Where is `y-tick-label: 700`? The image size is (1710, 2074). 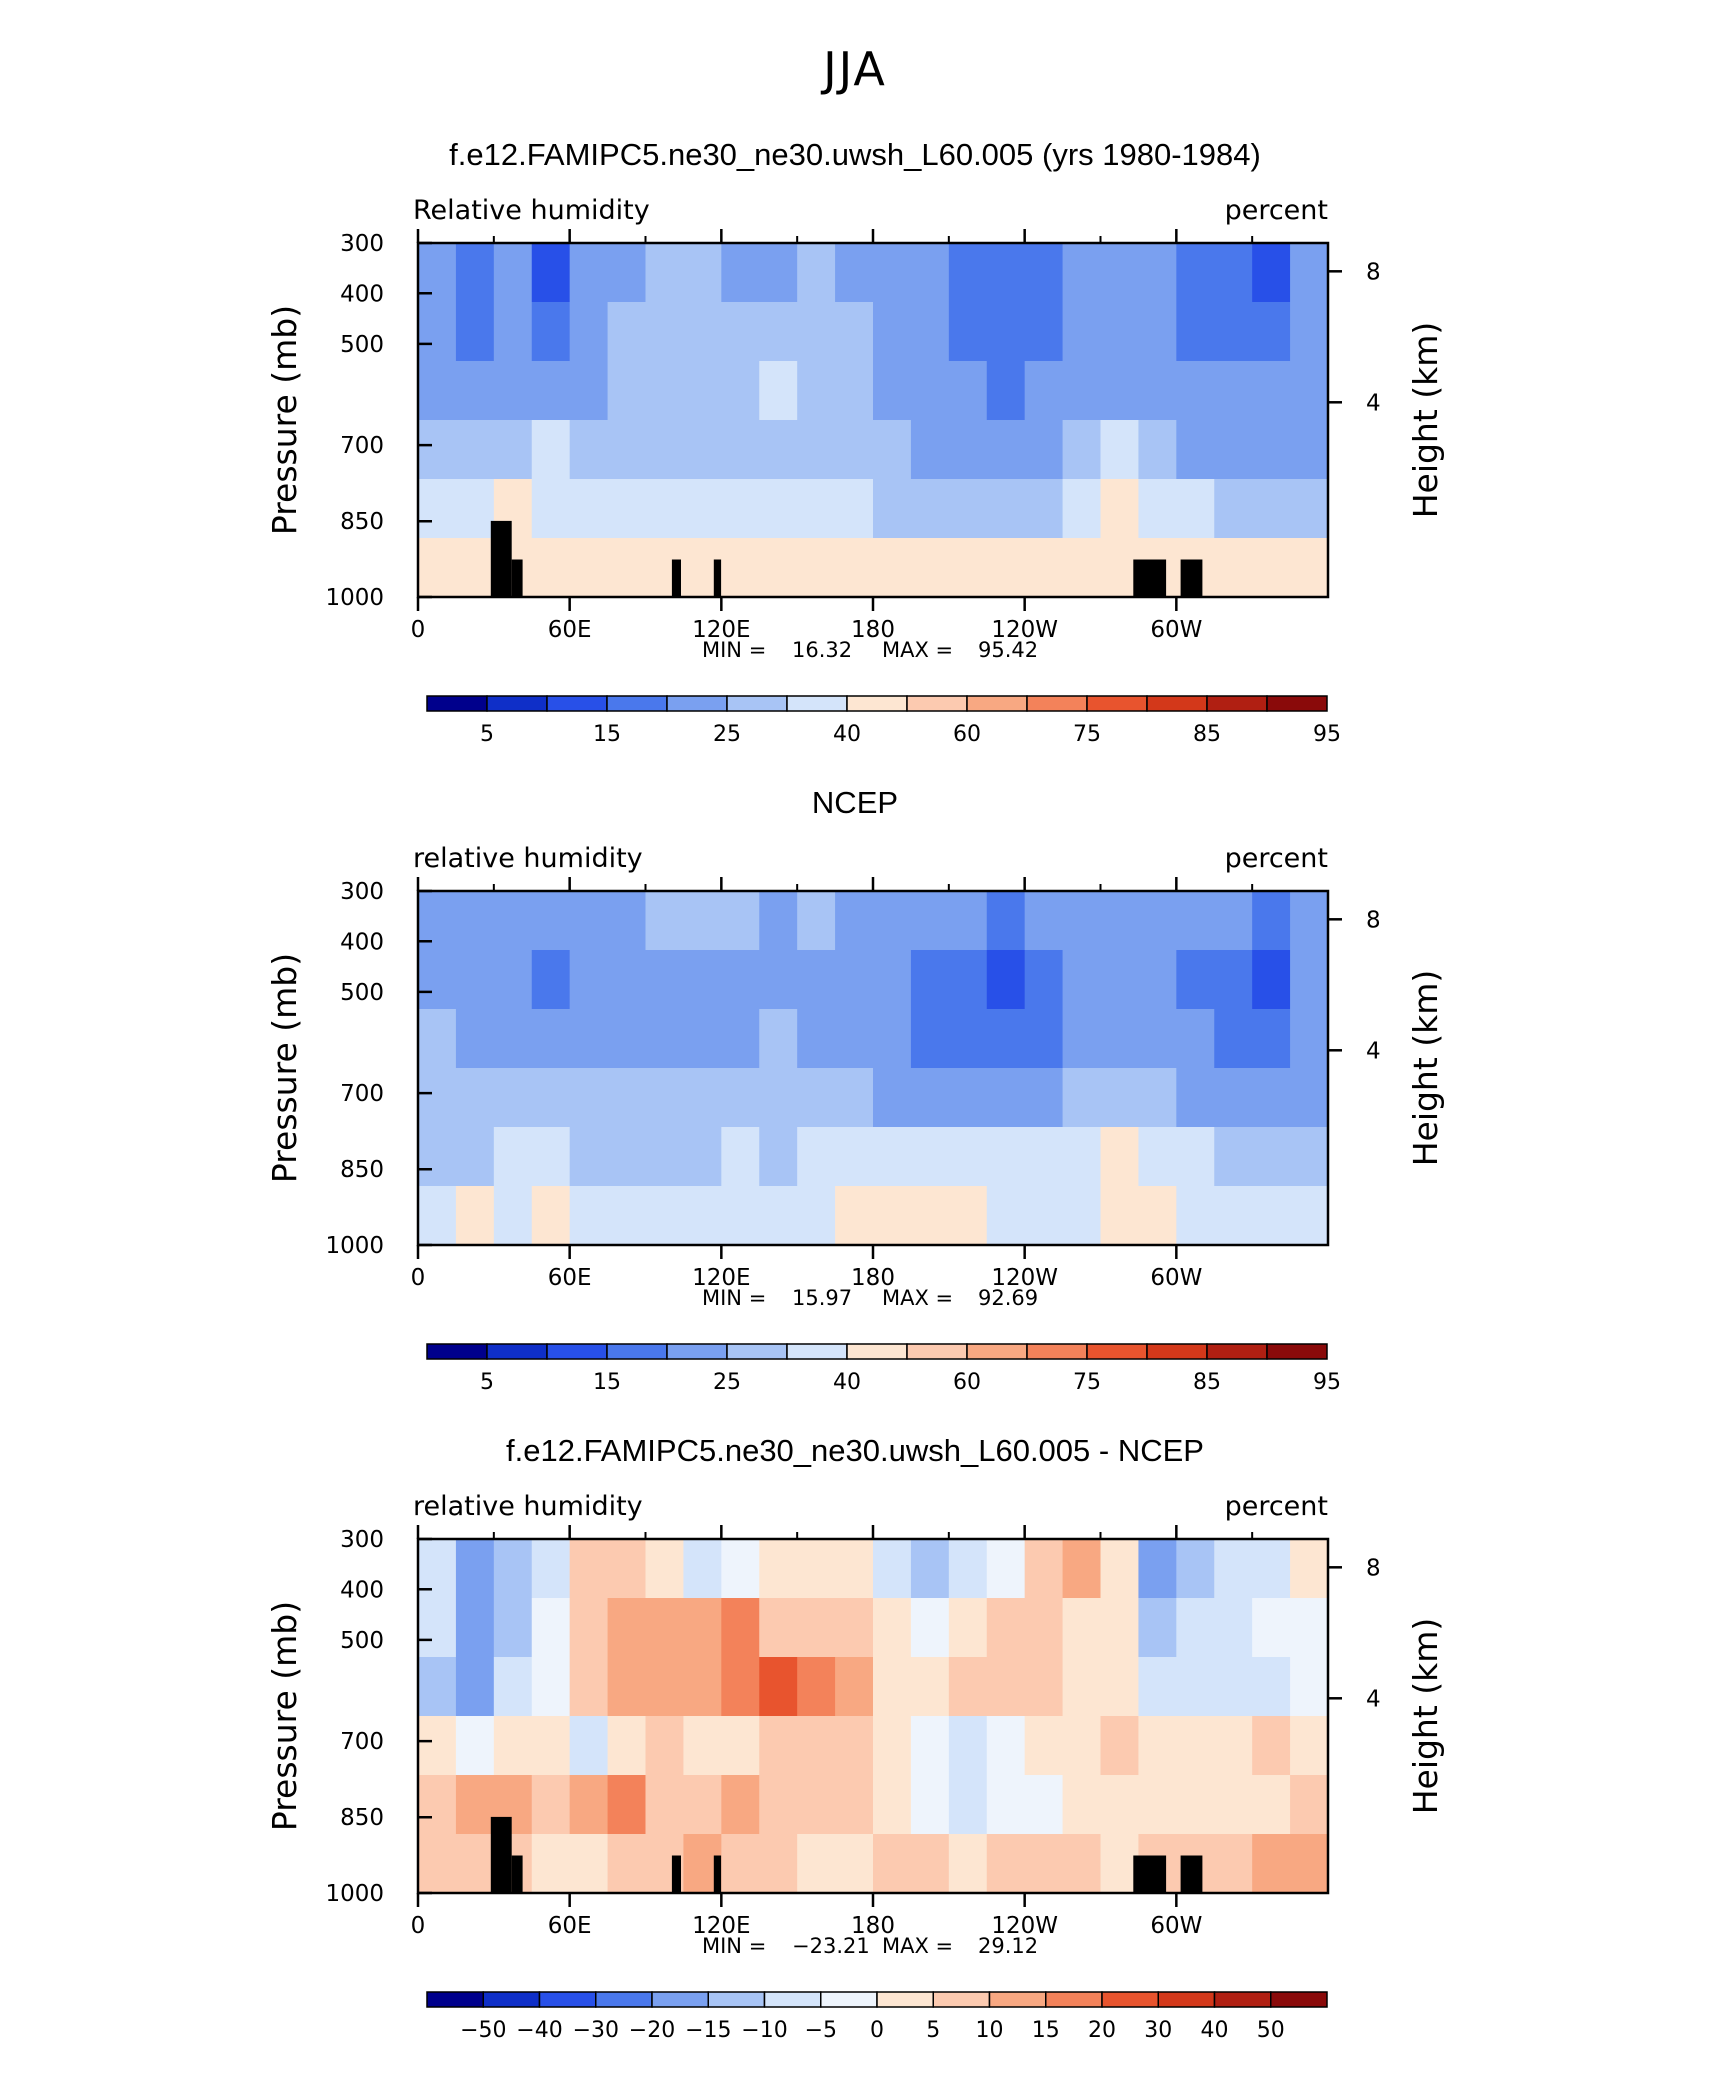 y-tick-label: 700 is located at coordinates (362, 1742).